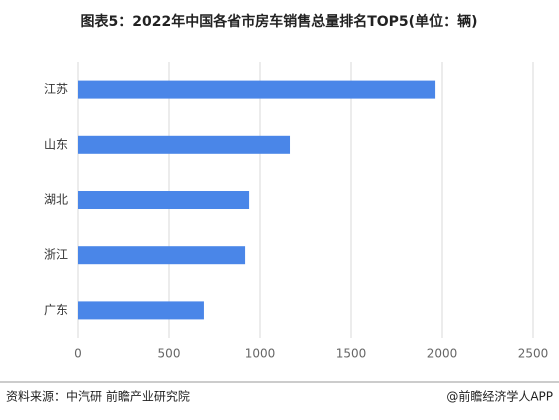 The image size is (559, 420). What do you see at coordinates (499, 396) in the screenshot?
I see `credit: @前瞻经济学人APP` at bounding box center [499, 396].